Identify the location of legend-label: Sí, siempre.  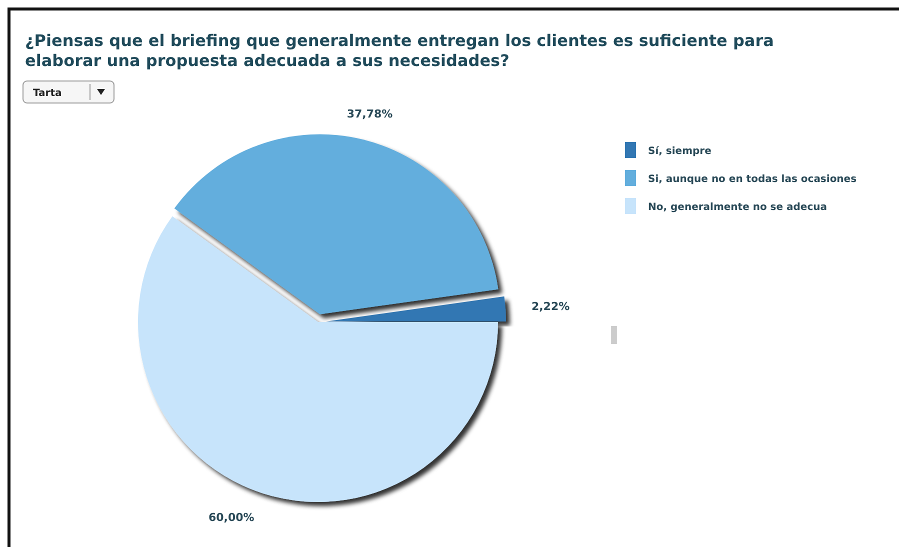
(680, 151).